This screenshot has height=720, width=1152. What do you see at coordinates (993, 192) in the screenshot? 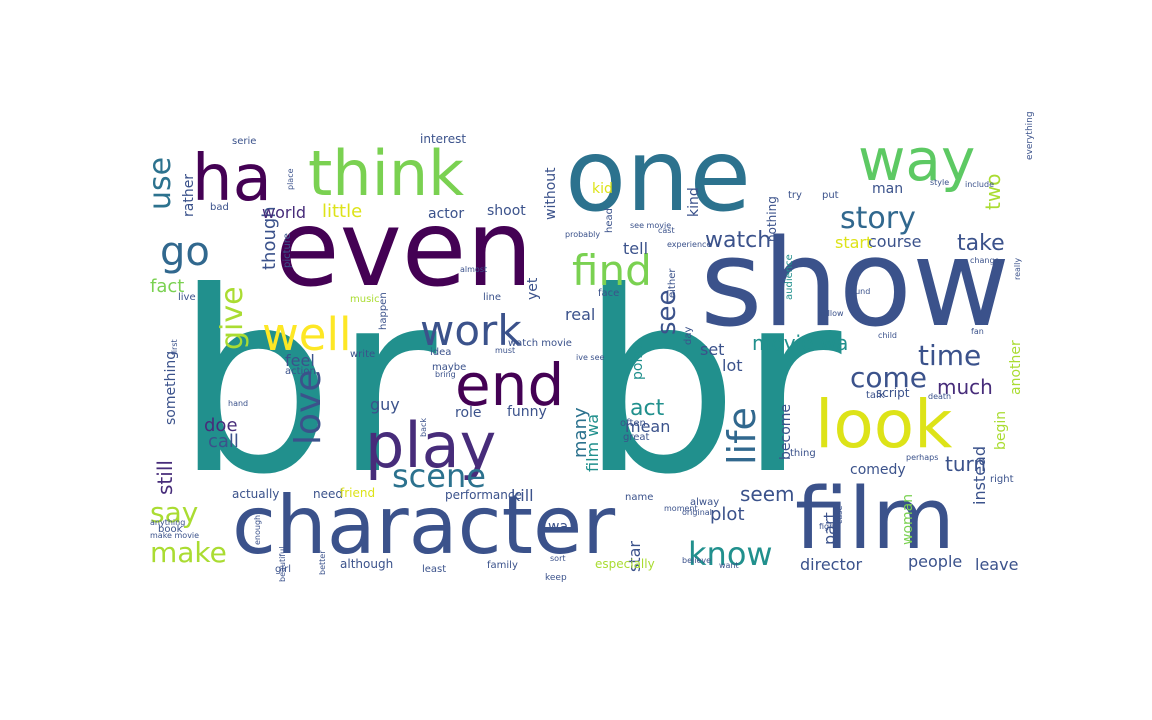
I see `cloud-word: two` at bounding box center [993, 192].